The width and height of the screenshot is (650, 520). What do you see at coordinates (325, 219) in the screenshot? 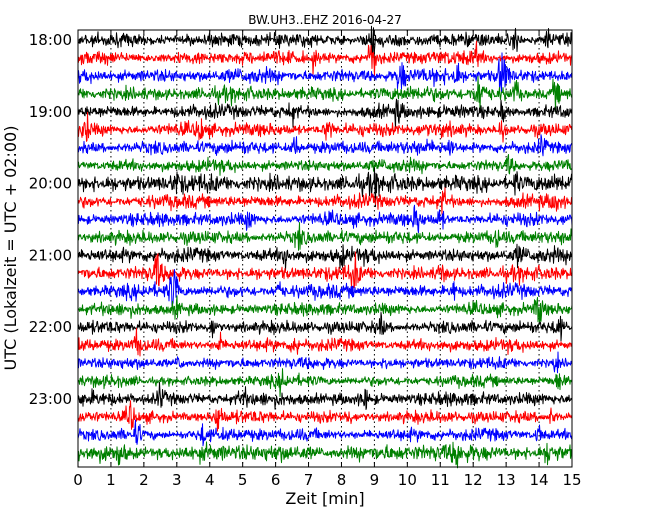
I see `seismic-trace-2030` at bounding box center [325, 219].